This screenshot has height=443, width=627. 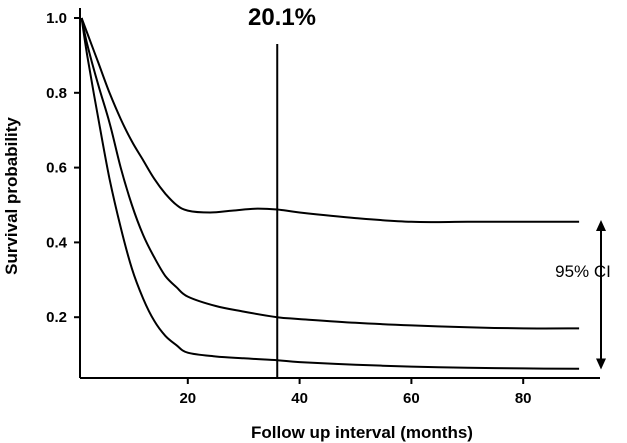 What do you see at coordinates (187, 398) in the screenshot?
I see `x-tick-label: 20` at bounding box center [187, 398].